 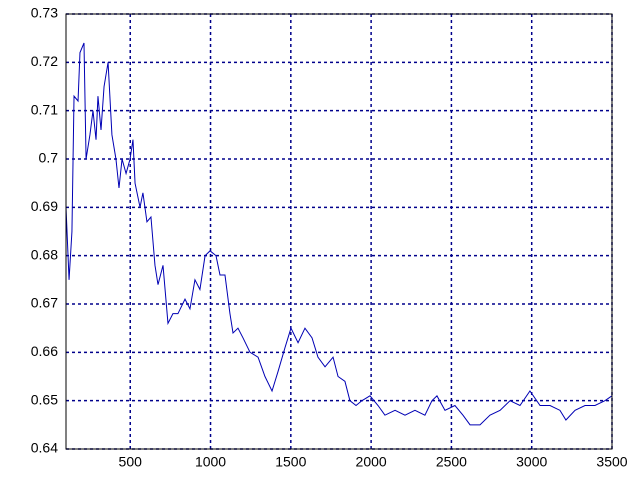 I want to click on y-tick-label: 0.65, so click(x=44, y=399).